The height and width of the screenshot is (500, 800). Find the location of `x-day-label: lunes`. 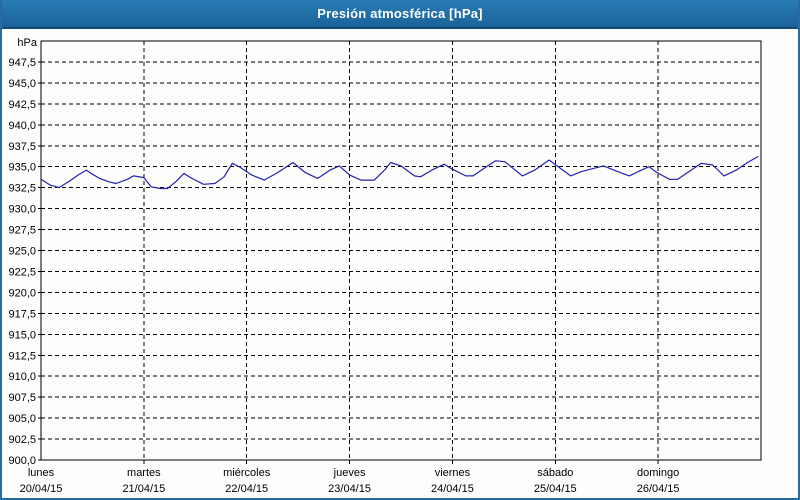

x-day-label: lunes is located at coordinates (41, 473).